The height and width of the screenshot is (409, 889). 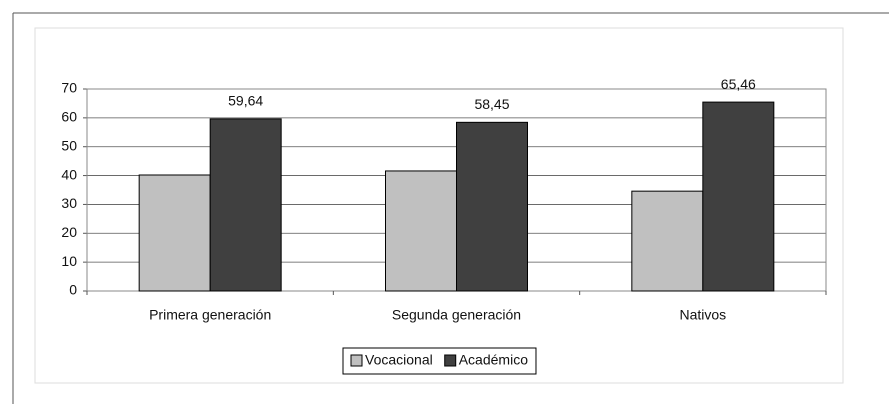 I want to click on legend-label: Vocacional, so click(x=399, y=360).